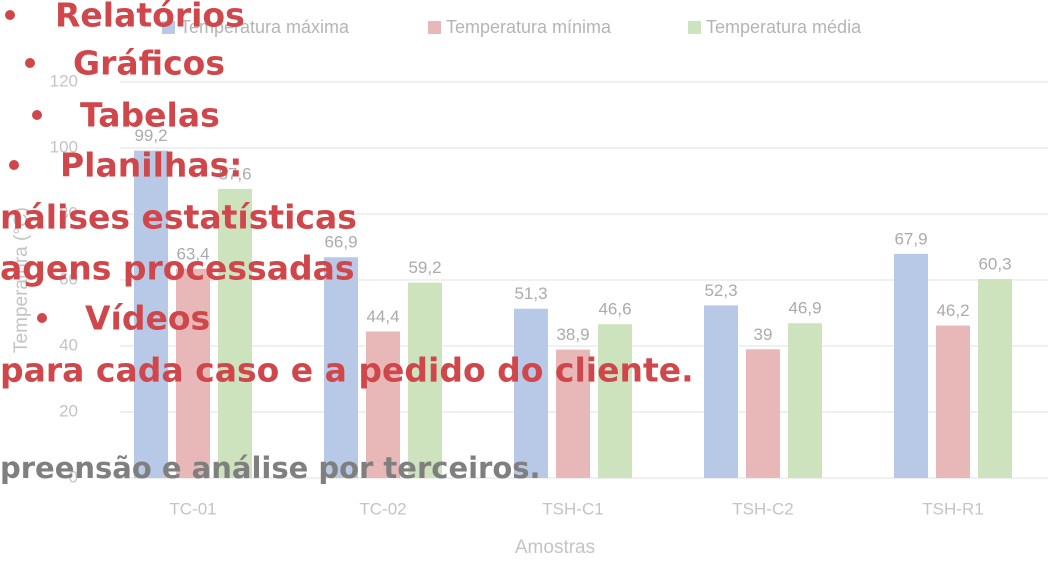 The image size is (1061, 568). I want to click on data-label: 46,9, so click(804, 308).